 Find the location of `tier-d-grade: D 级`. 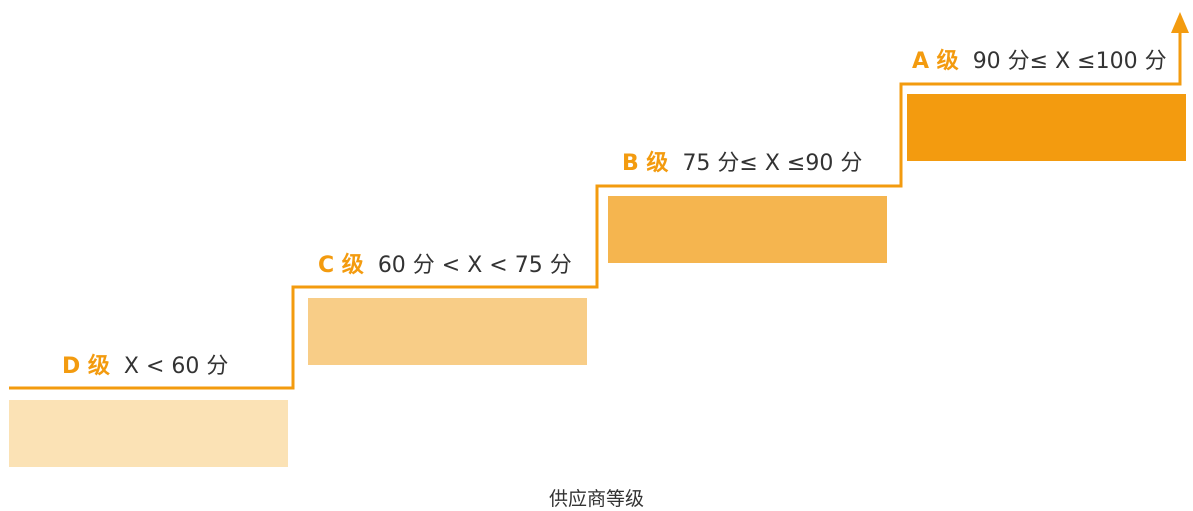

tier-d-grade: D 级 is located at coordinates (86, 366).